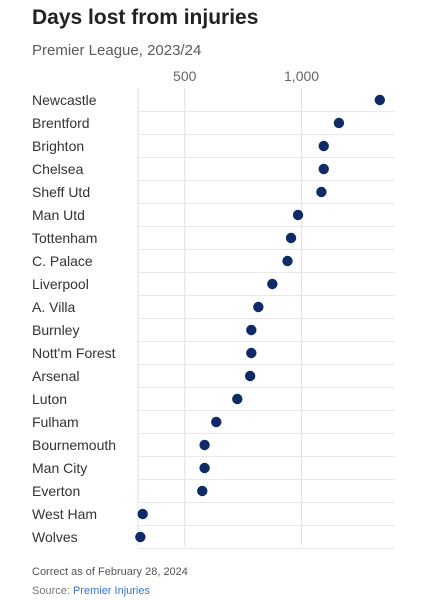 This screenshot has width=427, height=600. Describe the element at coordinates (380, 100) in the screenshot. I see `dot-newcastle` at that location.